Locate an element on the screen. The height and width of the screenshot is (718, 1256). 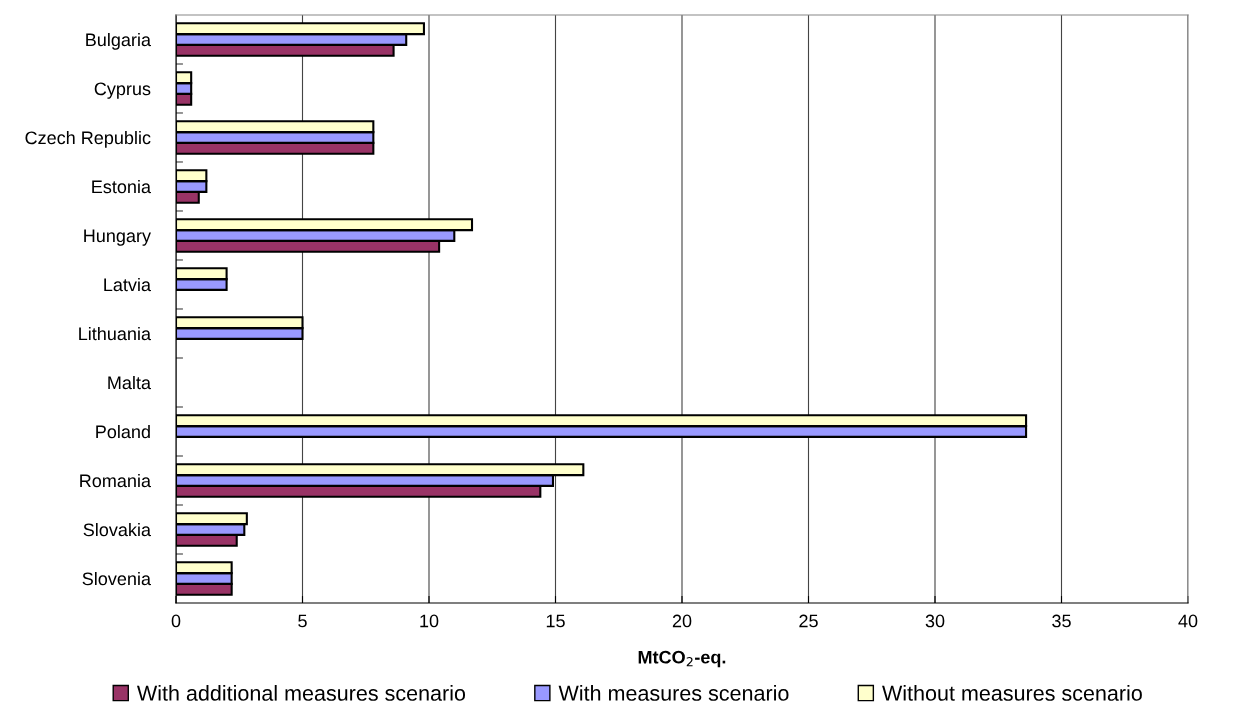
x-tick-label: 5 is located at coordinates (302, 621).